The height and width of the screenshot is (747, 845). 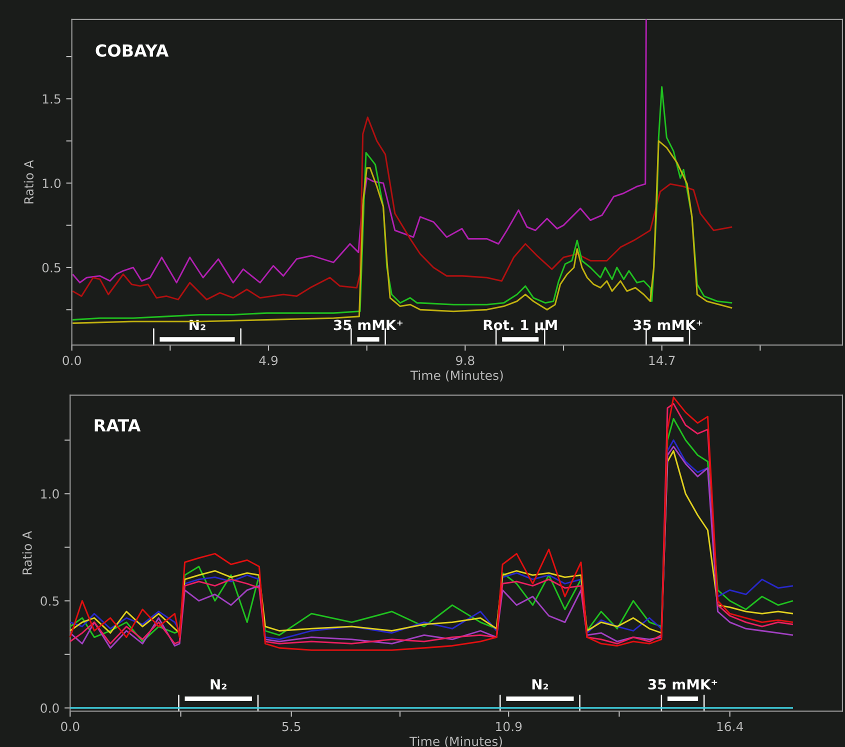 I want to click on annotation: RATA, so click(x=117, y=425).